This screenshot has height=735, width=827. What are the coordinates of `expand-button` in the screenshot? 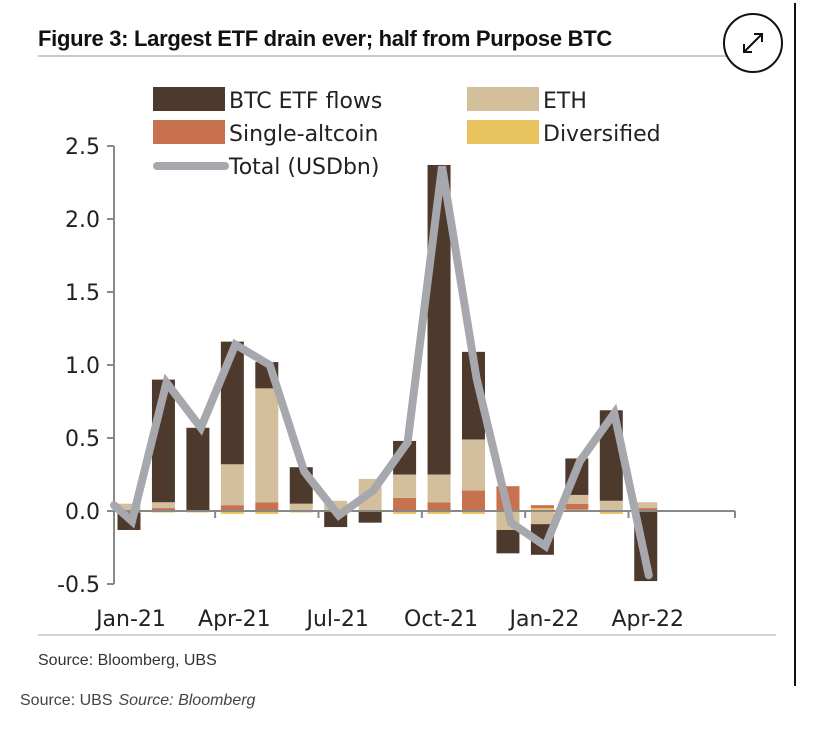 It's located at (753, 43).